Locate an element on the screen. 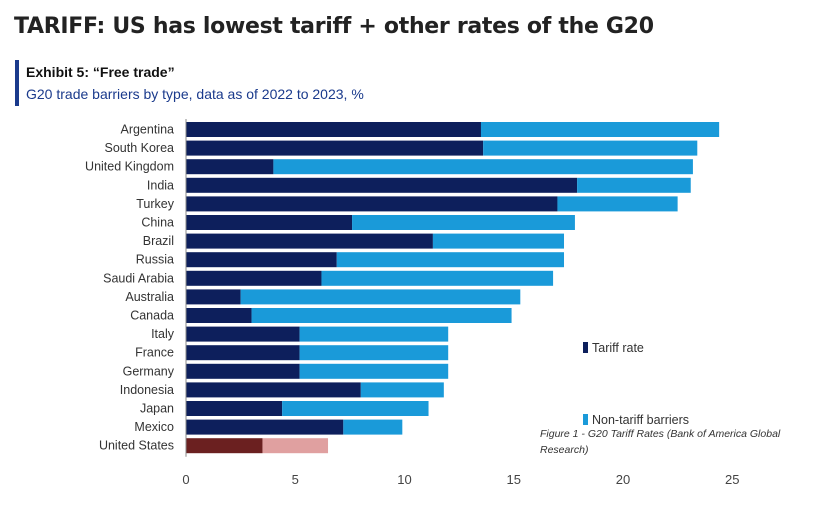 The image size is (820, 507). category-label: Japan is located at coordinates (157, 409).